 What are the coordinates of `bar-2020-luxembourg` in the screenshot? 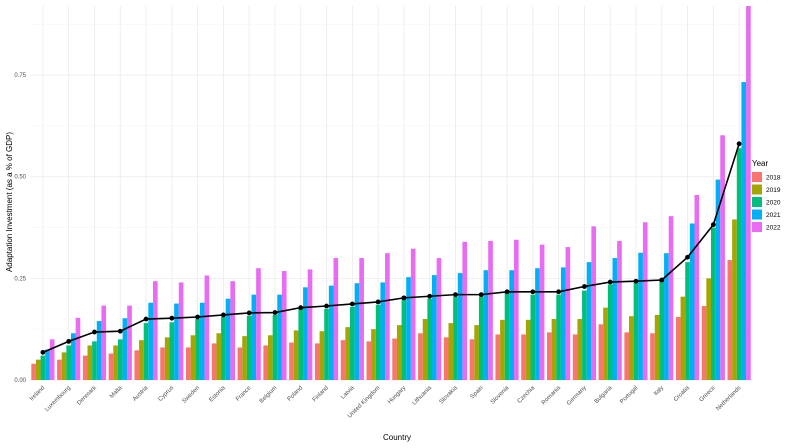 It's located at (68, 362).